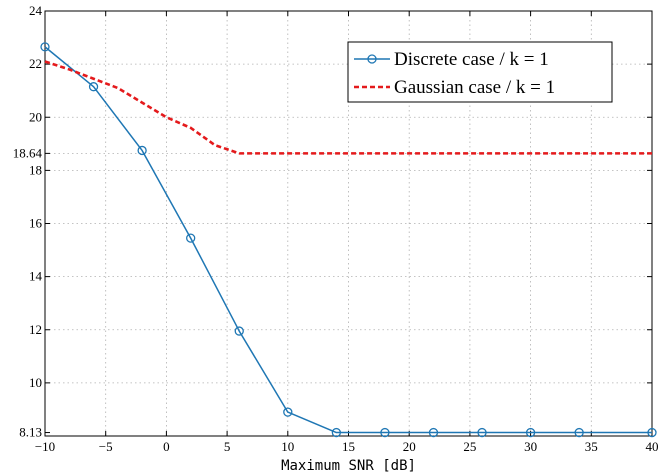 This screenshot has height=475, width=660. What do you see at coordinates (35, 382) in the screenshot?
I see `y-tick-label: 10` at bounding box center [35, 382].